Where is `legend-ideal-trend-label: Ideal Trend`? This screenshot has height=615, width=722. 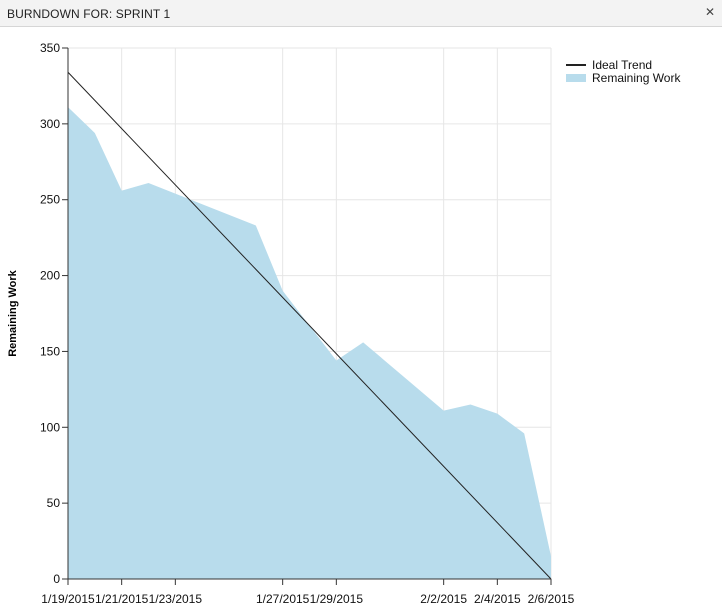 legend-ideal-trend-label: Ideal Trend is located at coordinates (622, 65).